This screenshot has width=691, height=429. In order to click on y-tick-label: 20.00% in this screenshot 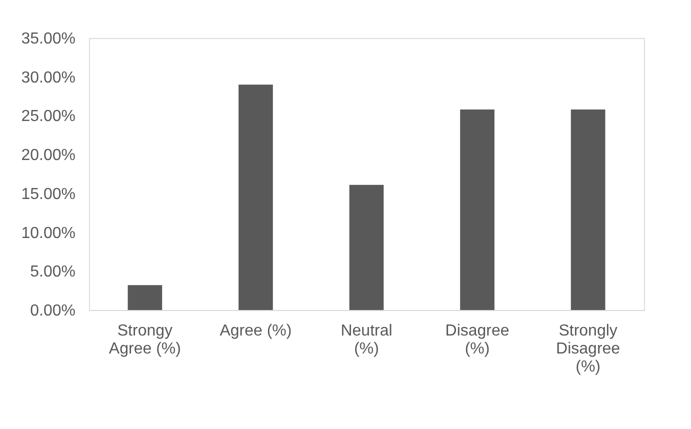, I will do `click(48, 155)`.